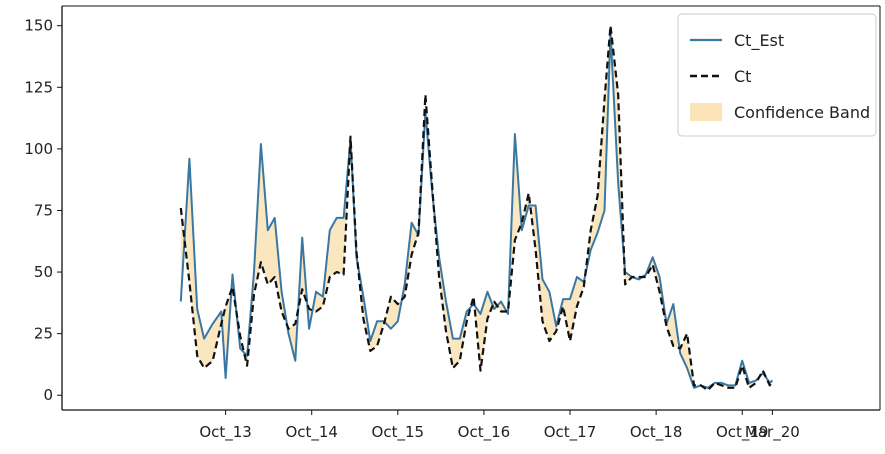 This screenshot has height=454, width=885. Describe the element at coordinates (742, 432) in the screenshot. I see `x-tick-label: Oct_19` at that location.